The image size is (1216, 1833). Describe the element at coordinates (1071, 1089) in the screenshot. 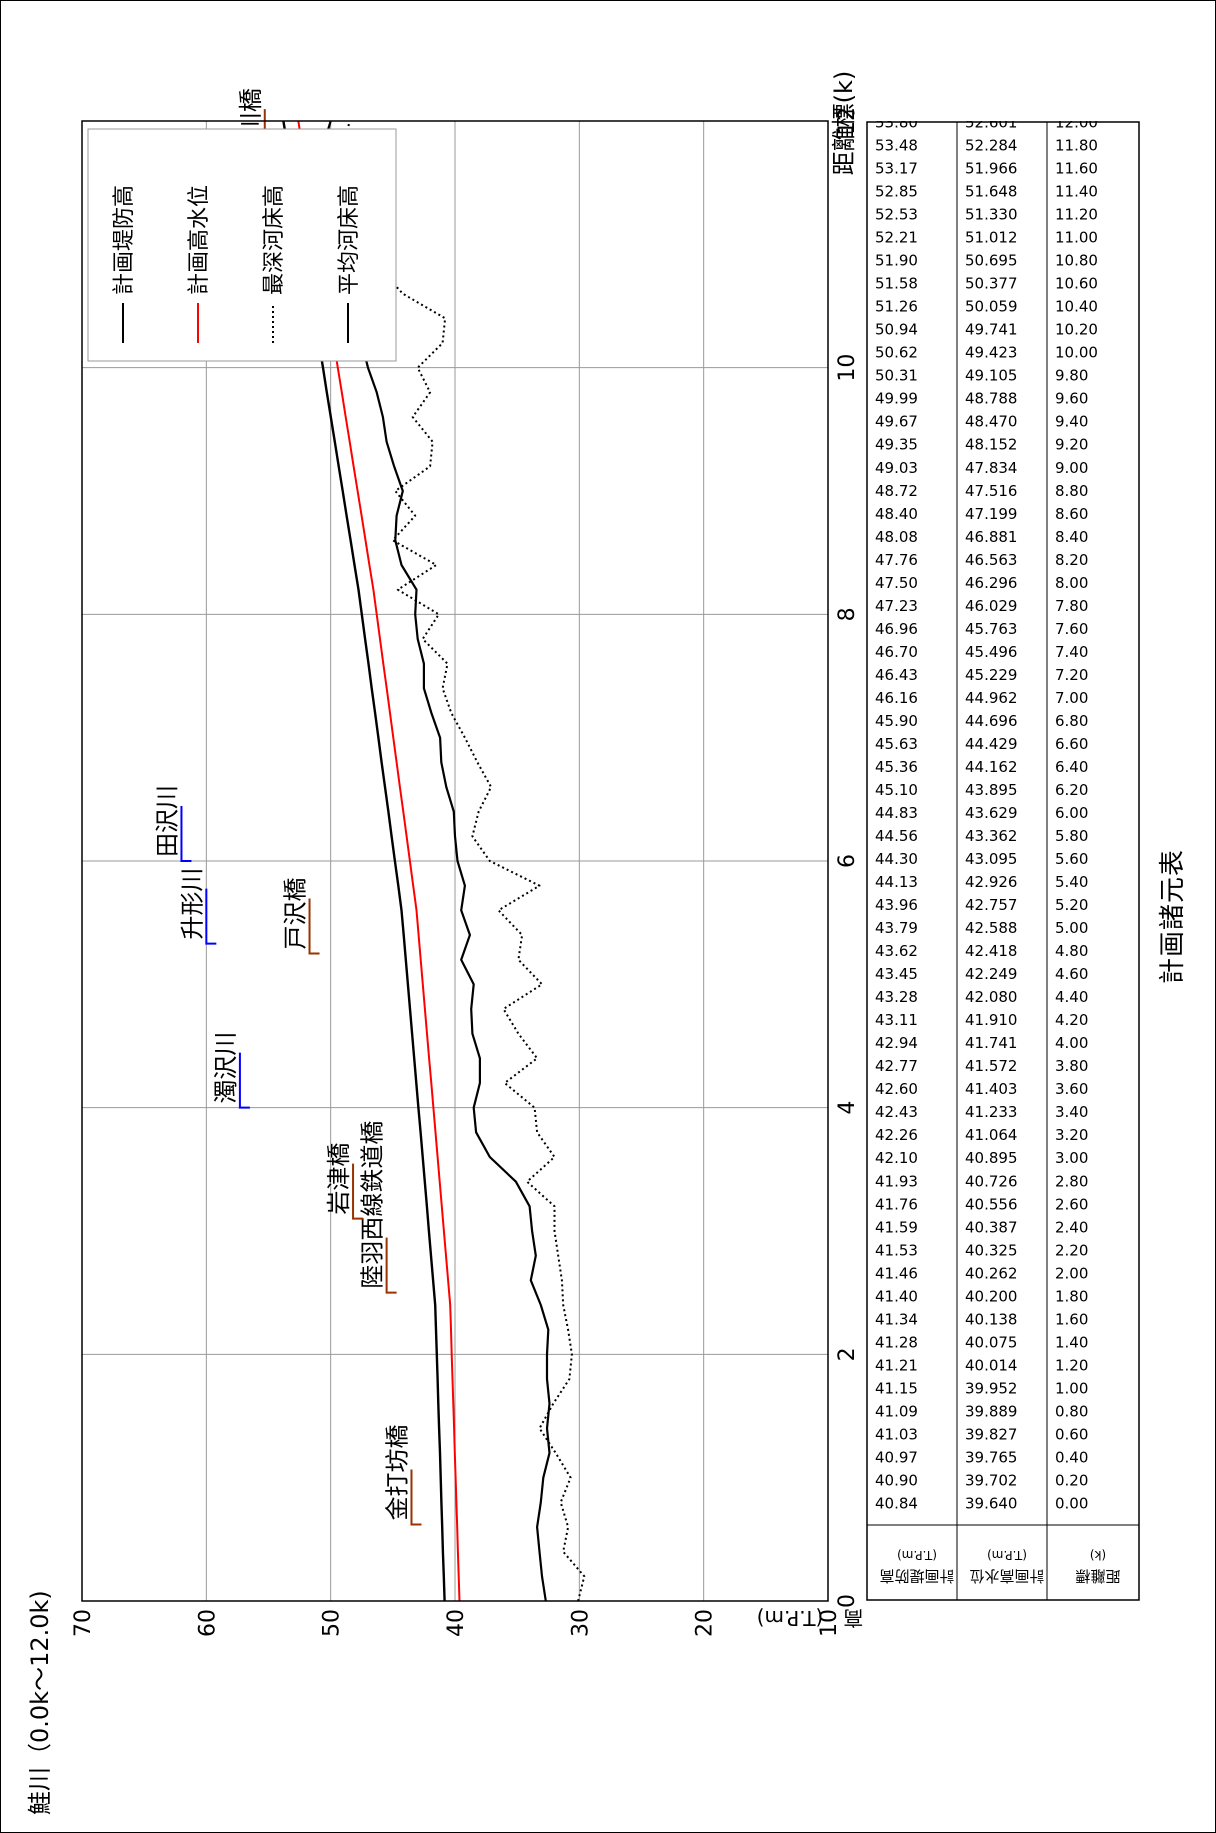

I see `table-cell: 3.60` at that location.